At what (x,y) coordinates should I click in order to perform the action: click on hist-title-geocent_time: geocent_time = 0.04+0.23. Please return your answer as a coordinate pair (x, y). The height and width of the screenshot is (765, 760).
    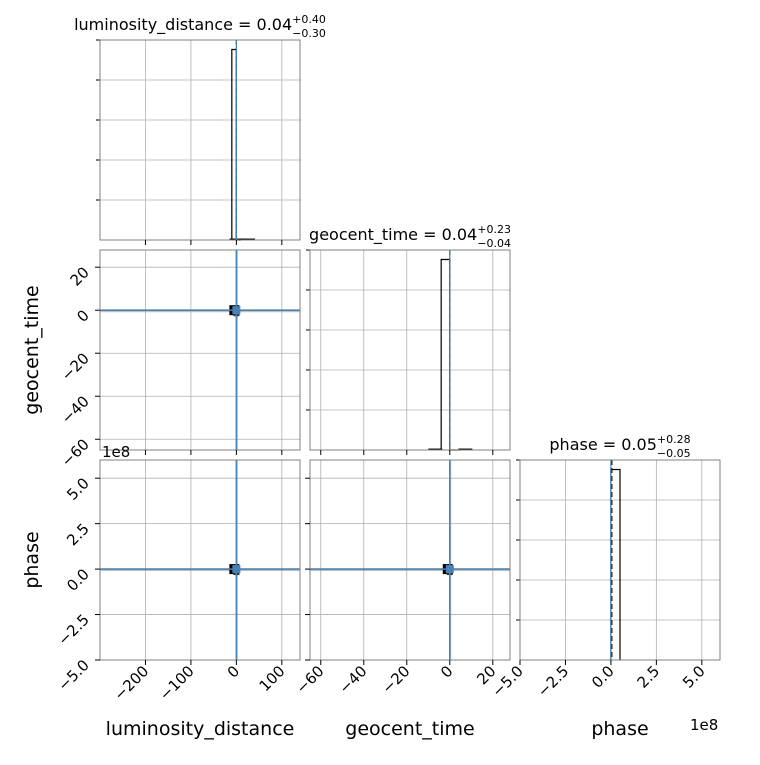
    Looking at the image, I should click on (410, 234).